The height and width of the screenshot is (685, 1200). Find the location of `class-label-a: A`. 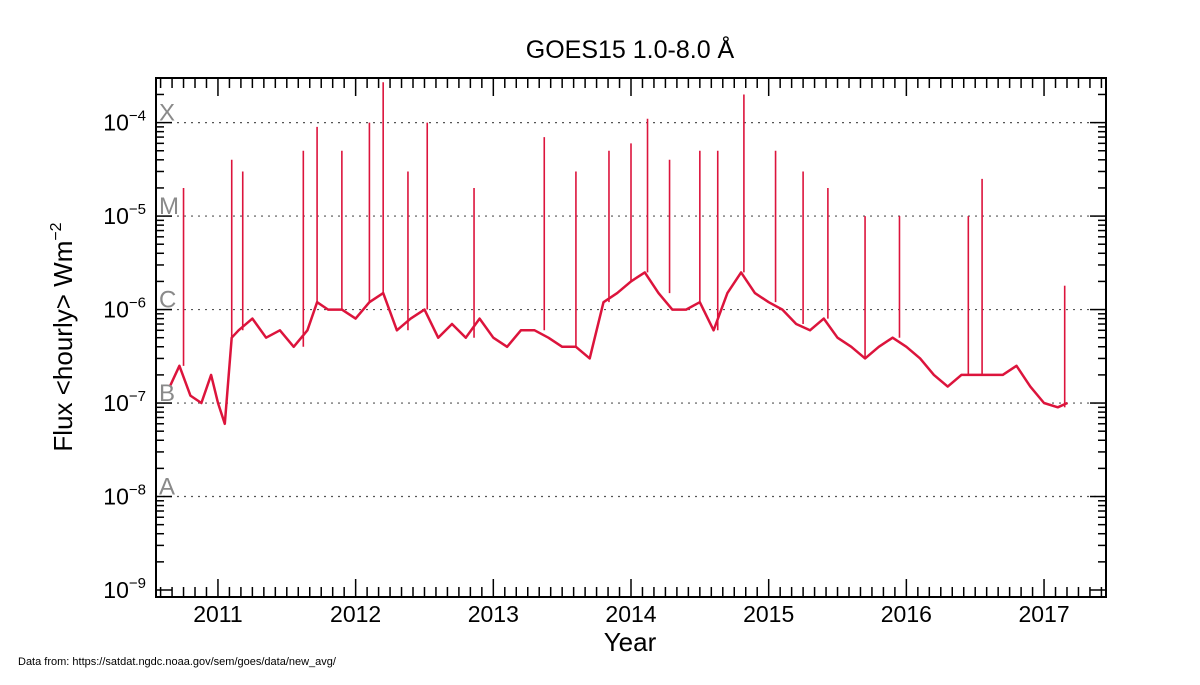

class-label-a: A is located at coordinates (167, 487).